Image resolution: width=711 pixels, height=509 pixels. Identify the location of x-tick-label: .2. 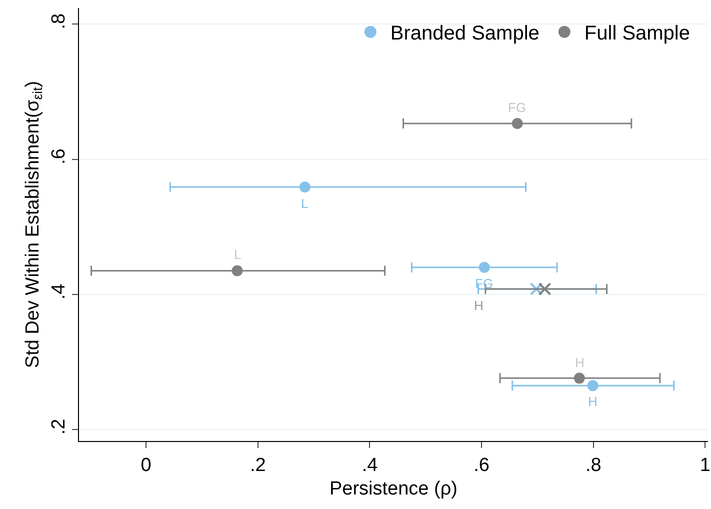
(258, 465).